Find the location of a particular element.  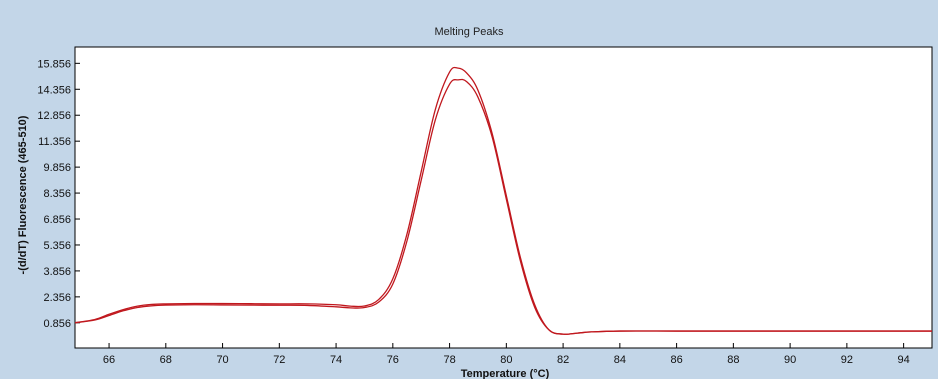

x-tick-label: 86 is located at coordinates (676, 360).